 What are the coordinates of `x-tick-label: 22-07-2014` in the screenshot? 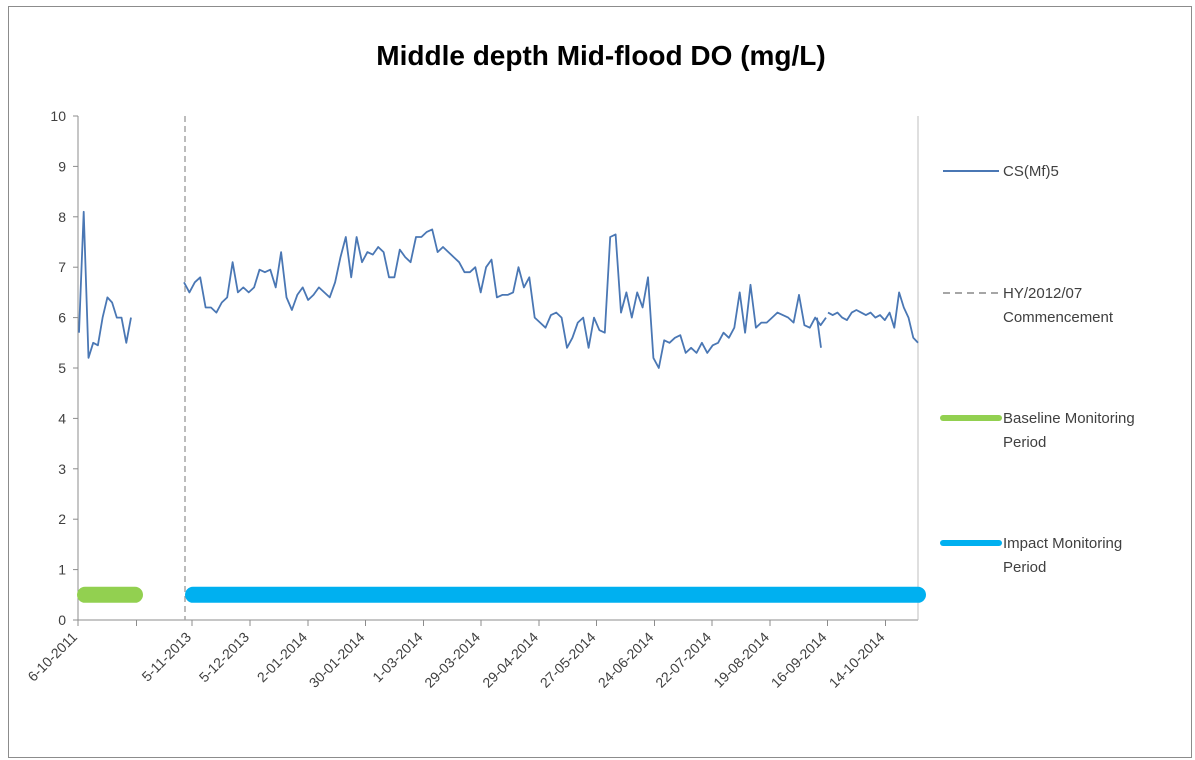 It's located at (683, 660).